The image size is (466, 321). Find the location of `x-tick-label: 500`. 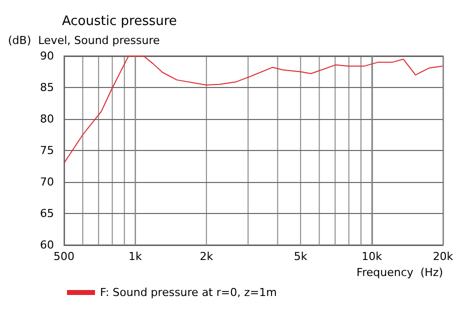

x-tick-label: 500 is located at coordinates (64, 256).